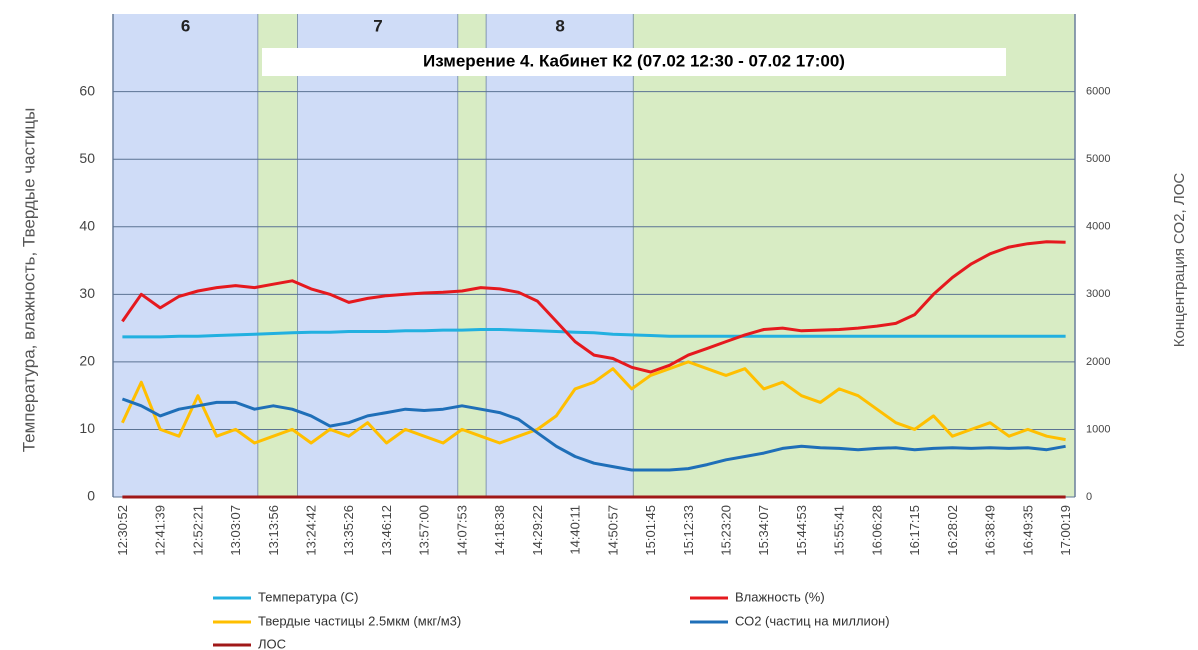 The height and width of the screenshot is (650, 1198). I want to click on x-tick-label: 13:35:26, so click(348, 530).